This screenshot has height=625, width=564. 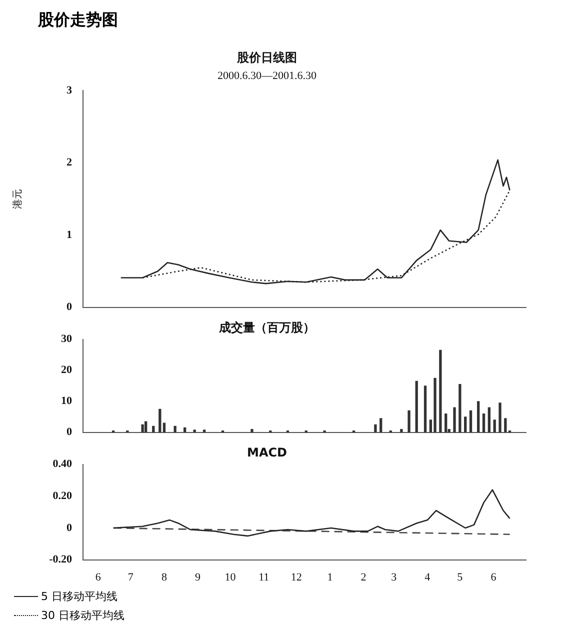 What do you see at coordinates (69, 162) in the screenshot?
I see `y-tick-label: 2` at bounding box center [69, 162].